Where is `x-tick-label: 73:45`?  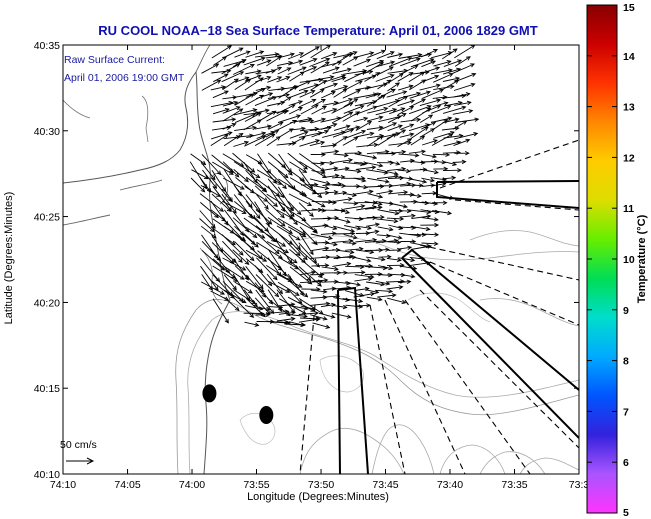
x-tick-label: 73:45 is located at coordinates (385, 485).